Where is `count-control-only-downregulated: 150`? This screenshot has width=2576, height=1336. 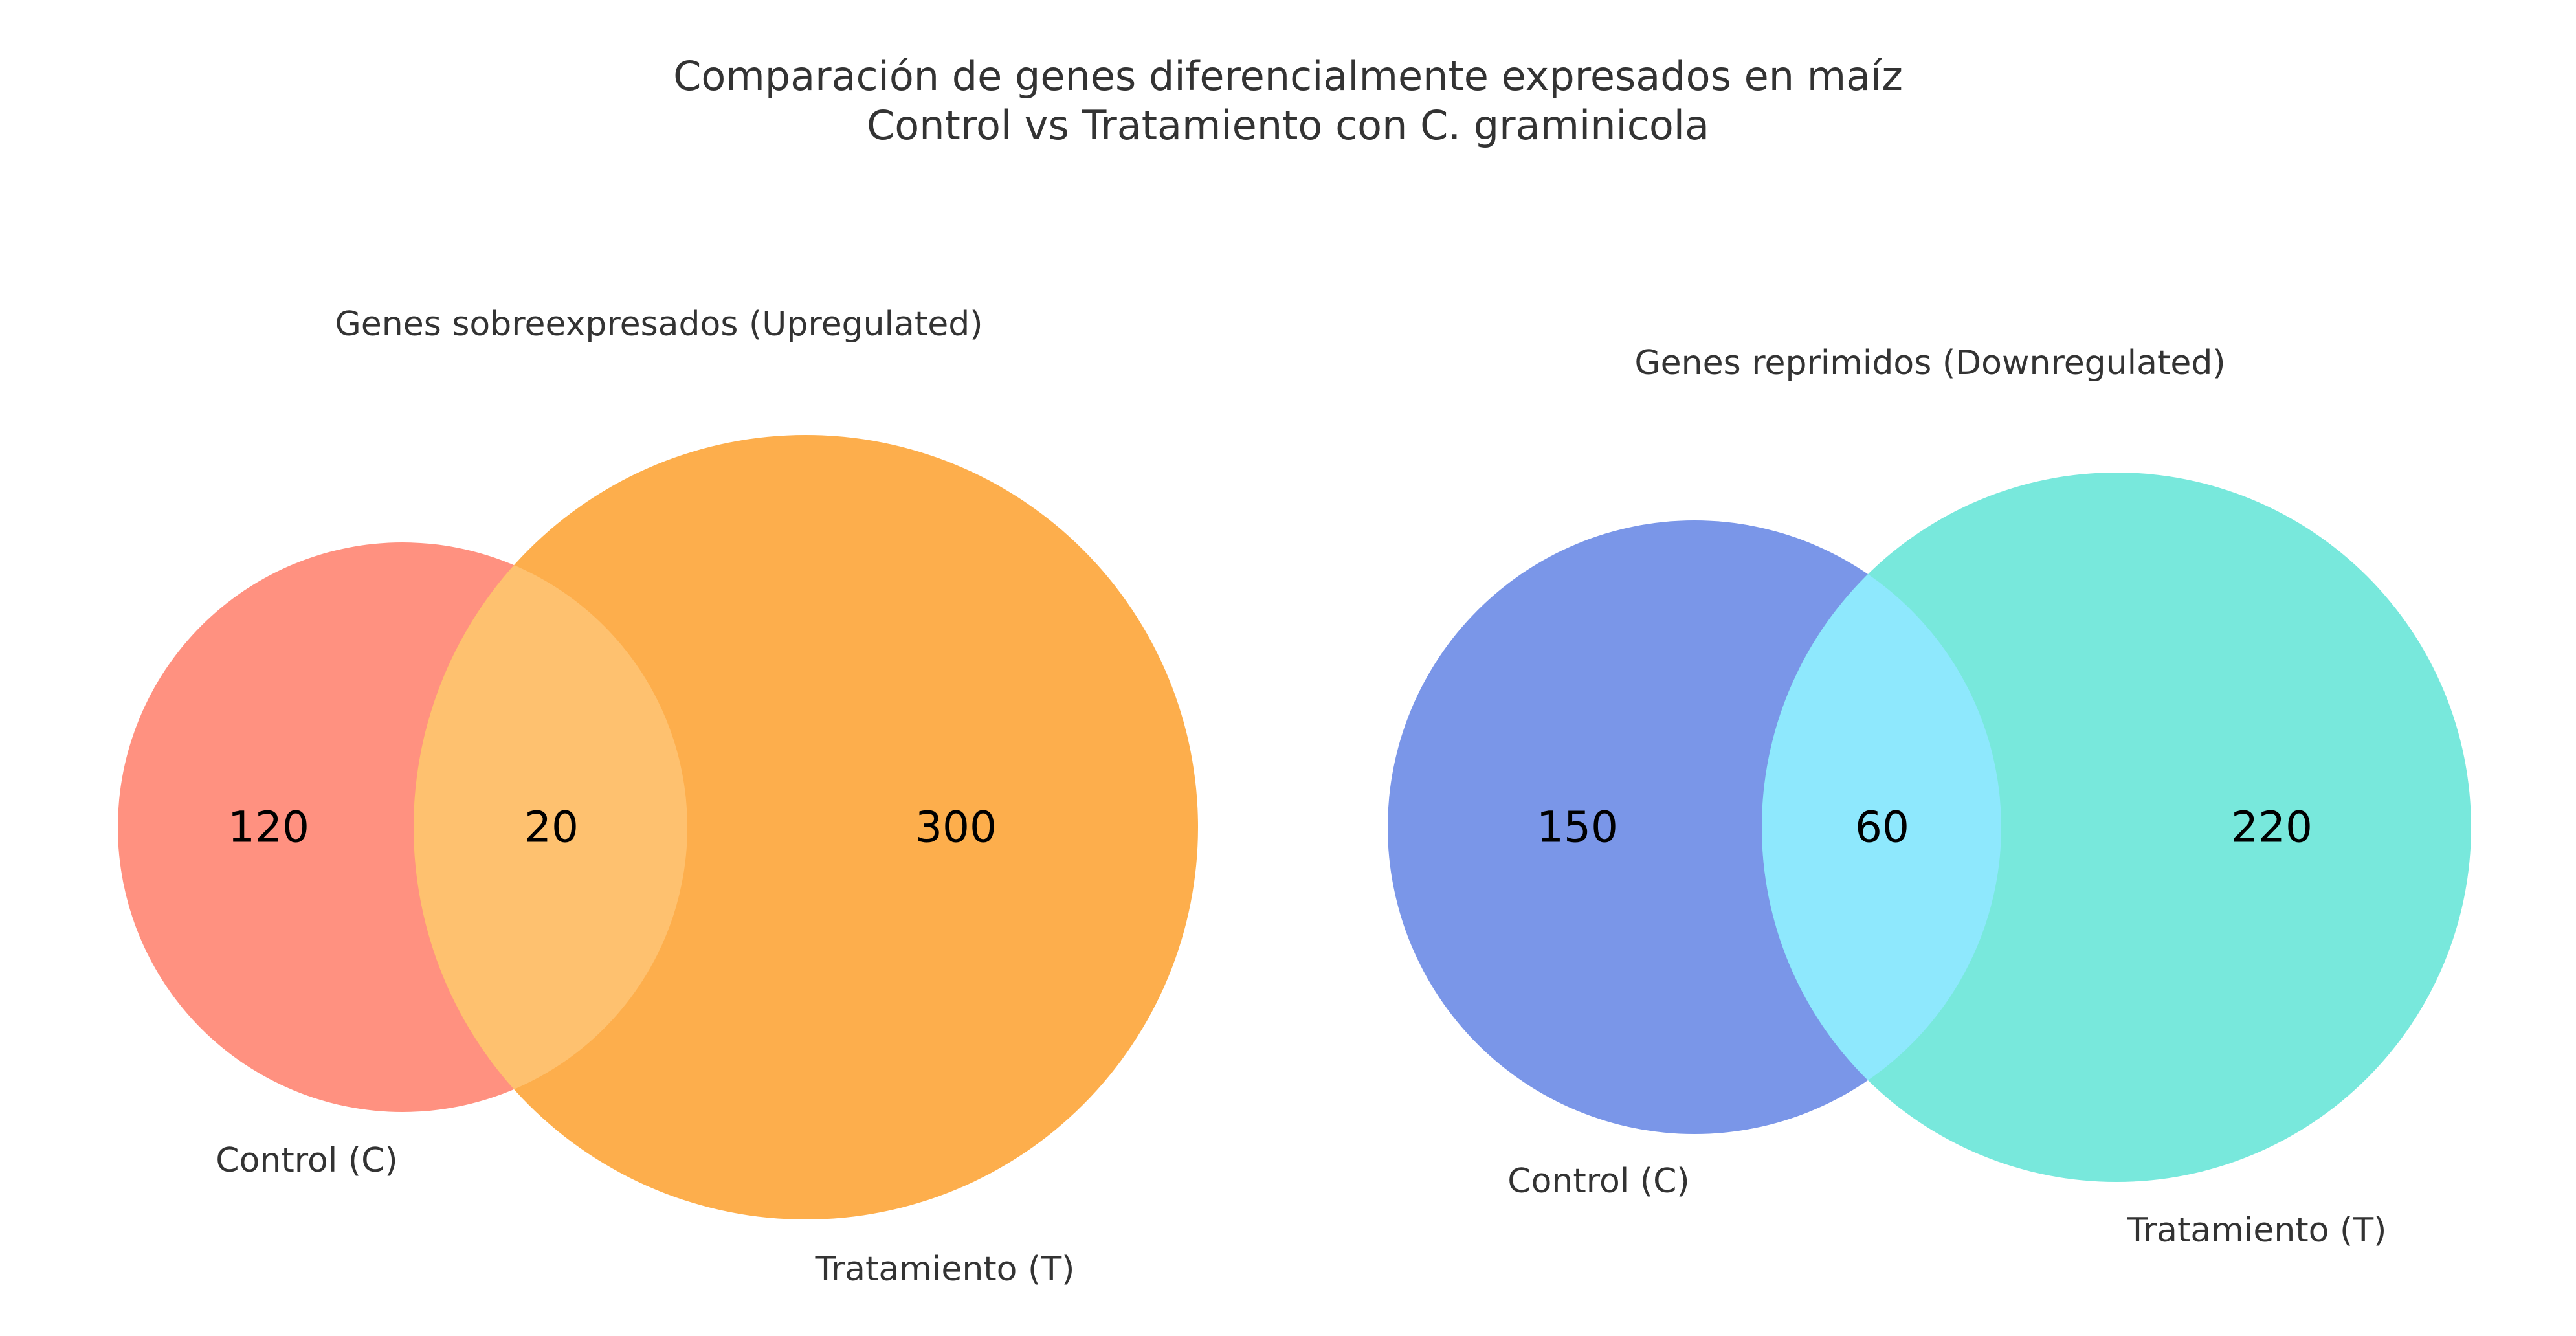 count-control-only-downregulated: 150 is located at coordinates (1577, 828).